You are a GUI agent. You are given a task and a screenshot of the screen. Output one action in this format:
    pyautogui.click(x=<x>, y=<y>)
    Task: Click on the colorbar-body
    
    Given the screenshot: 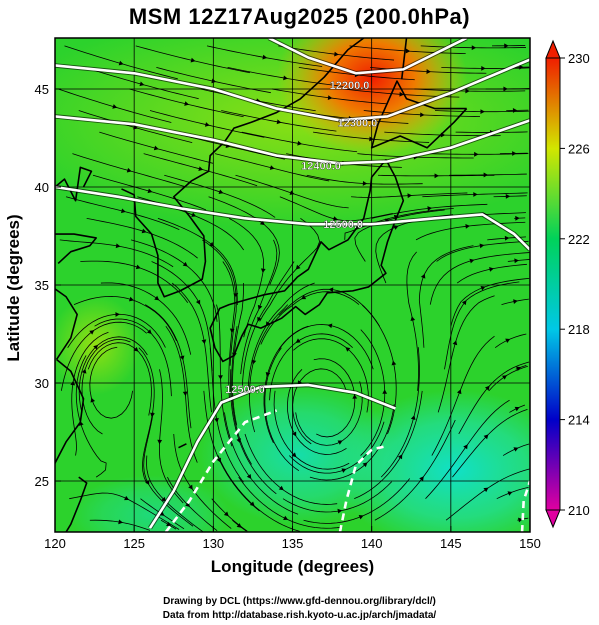 What is the action you would take?
    pyautogui.click(x=553, y=284)
    